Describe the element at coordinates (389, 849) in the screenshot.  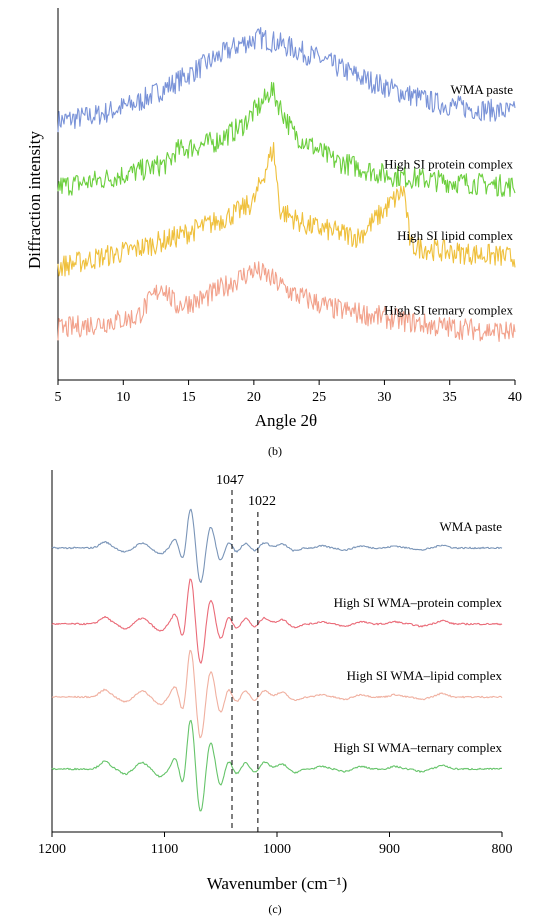
I see `ftir-x-tick-label-3: 900` at that location.